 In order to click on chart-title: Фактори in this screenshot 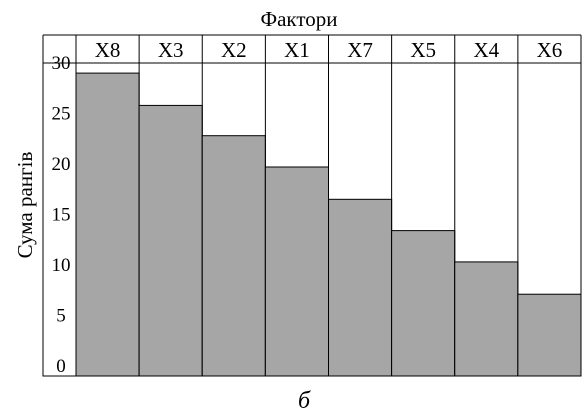, I will do `click(299, 19)`.